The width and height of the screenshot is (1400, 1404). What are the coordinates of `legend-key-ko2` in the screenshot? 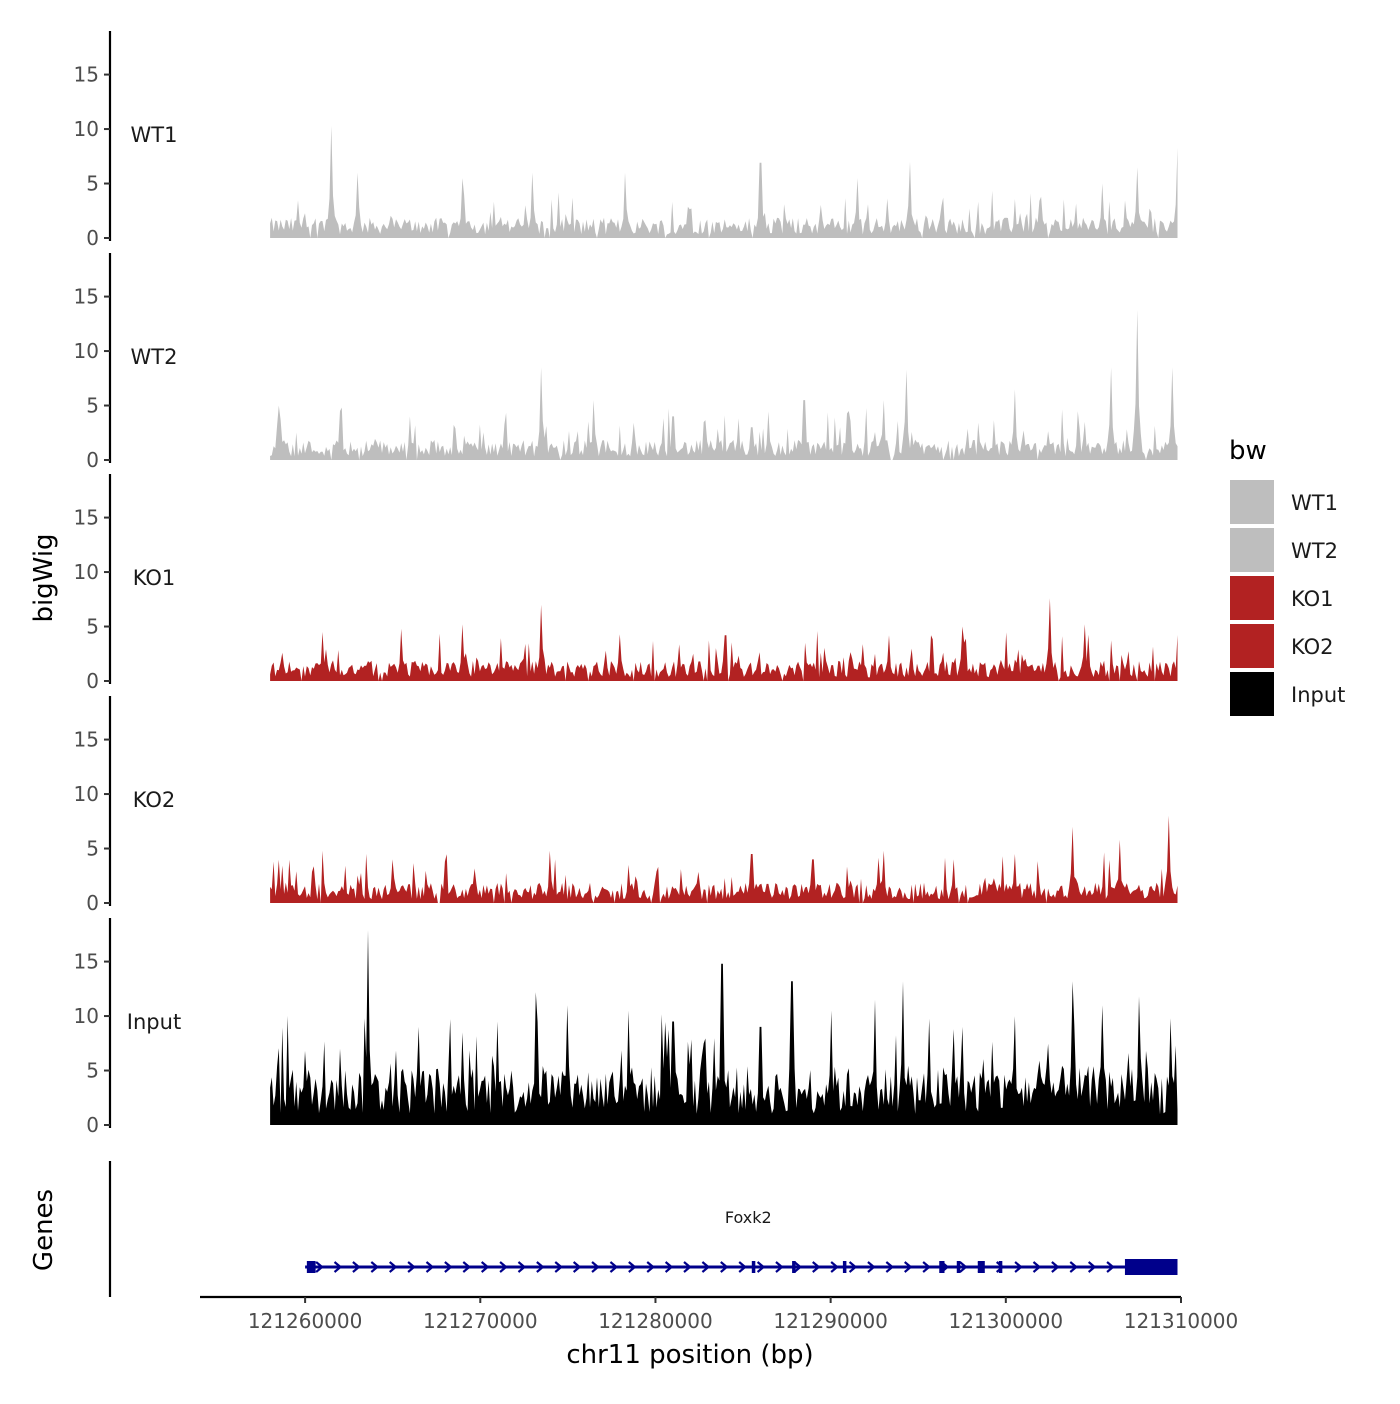 It's located at (1252, 646).